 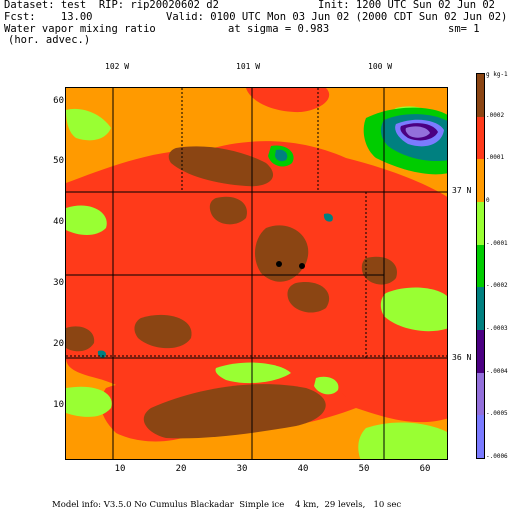 I want to click on longitude-label-101w: 101 W, so click(x=248, y=66).